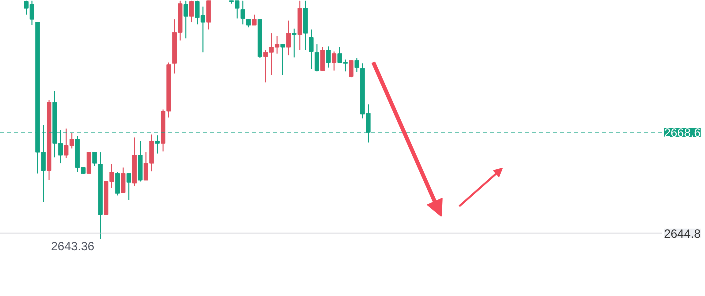  Describe the element at coordinates (683, 233) in the screenshot. I see `ref-line-label: 2644.8` at that location.